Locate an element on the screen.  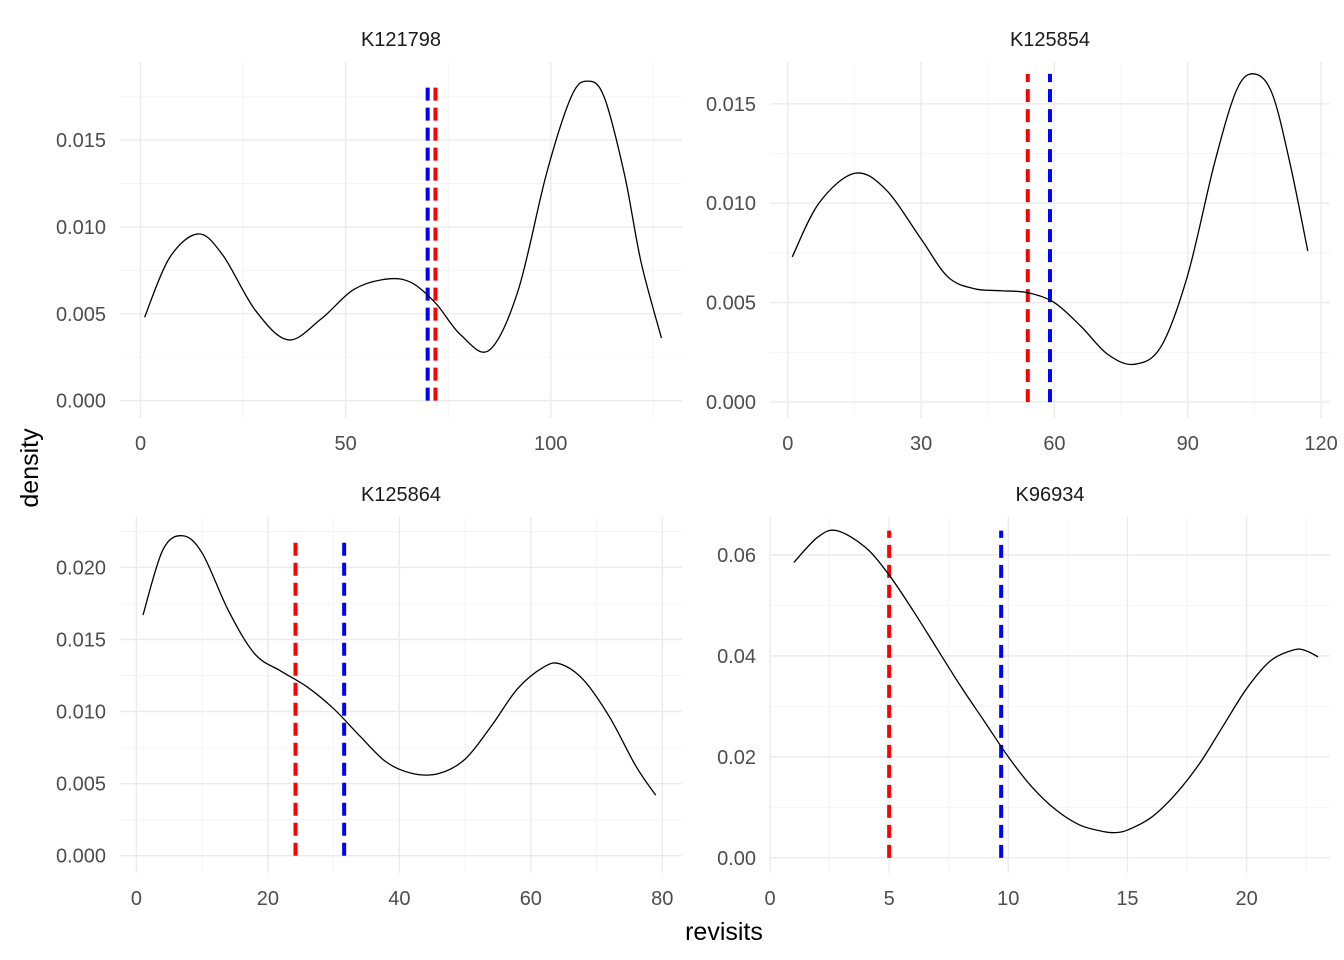
panel-title: K125854 is located at coordinates (1050, 40).